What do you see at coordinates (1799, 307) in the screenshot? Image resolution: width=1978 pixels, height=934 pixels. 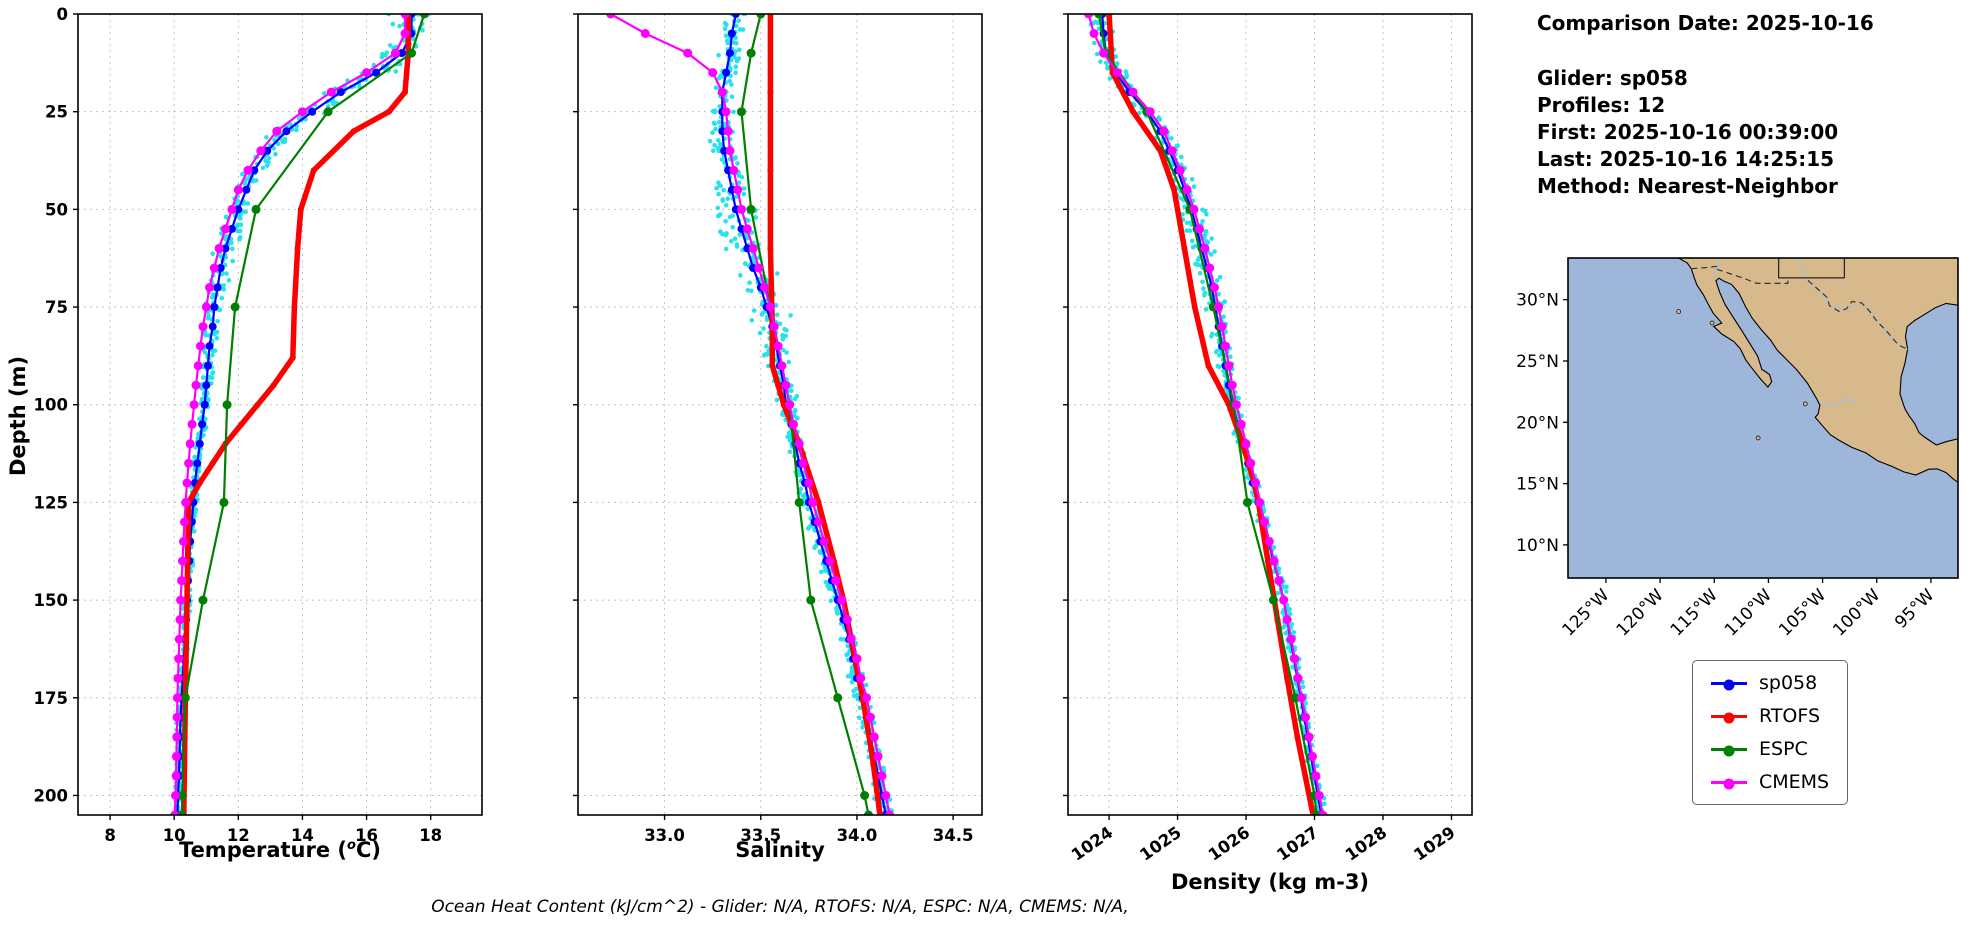 I see `us-mexico-border` at bounding box center [1799, 307].